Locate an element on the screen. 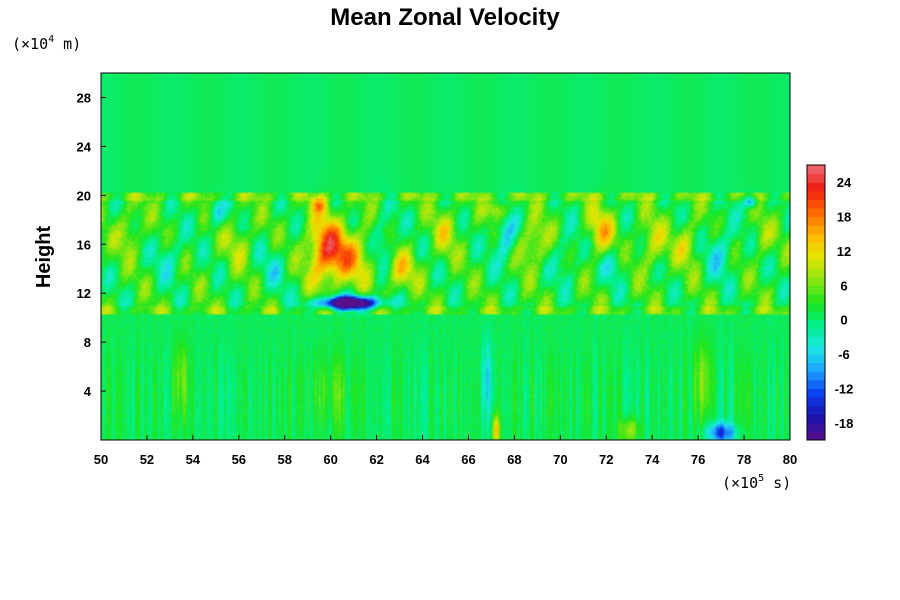 The height and width of the screenshot is (600, 900). x-tick-label: 80 is located at coordinates (790, 459).